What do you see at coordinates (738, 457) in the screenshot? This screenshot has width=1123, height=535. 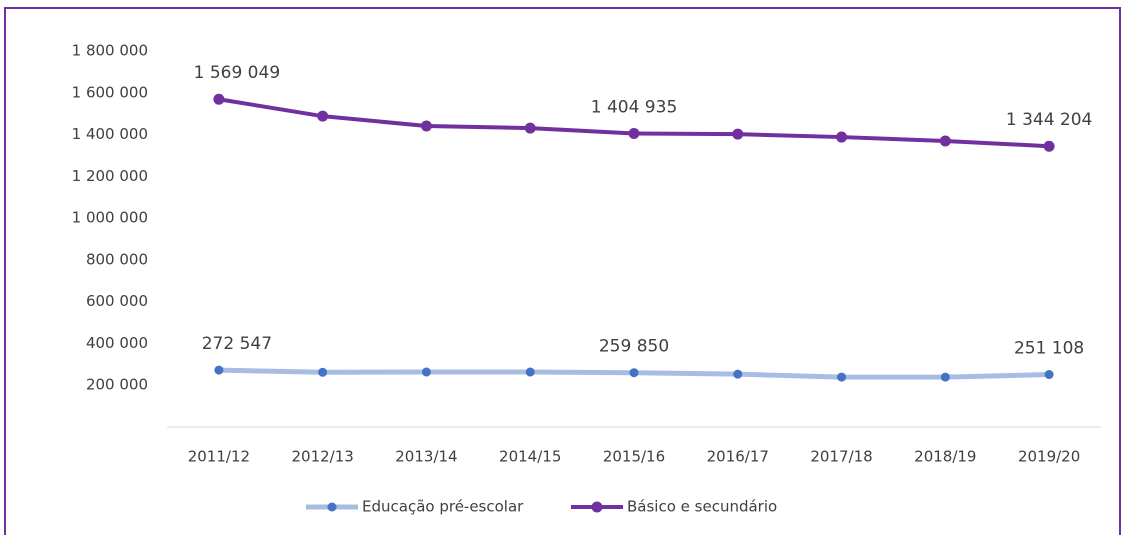 I see `x-tick-label: 2016/17` at bounding box center [738, 457].